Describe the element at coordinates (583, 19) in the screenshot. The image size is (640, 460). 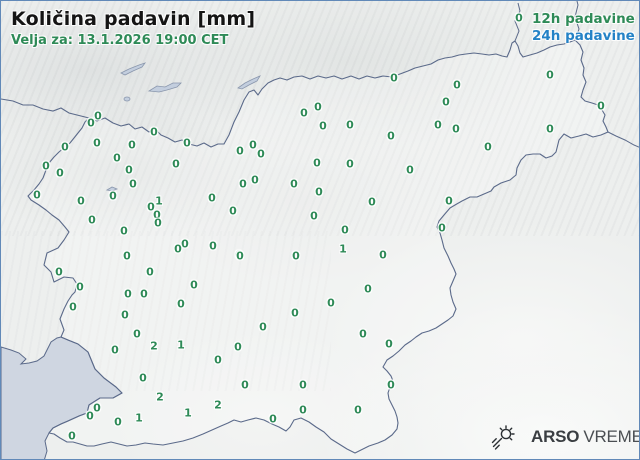
I see `legend-12h-link: 12h padavine` at that location.